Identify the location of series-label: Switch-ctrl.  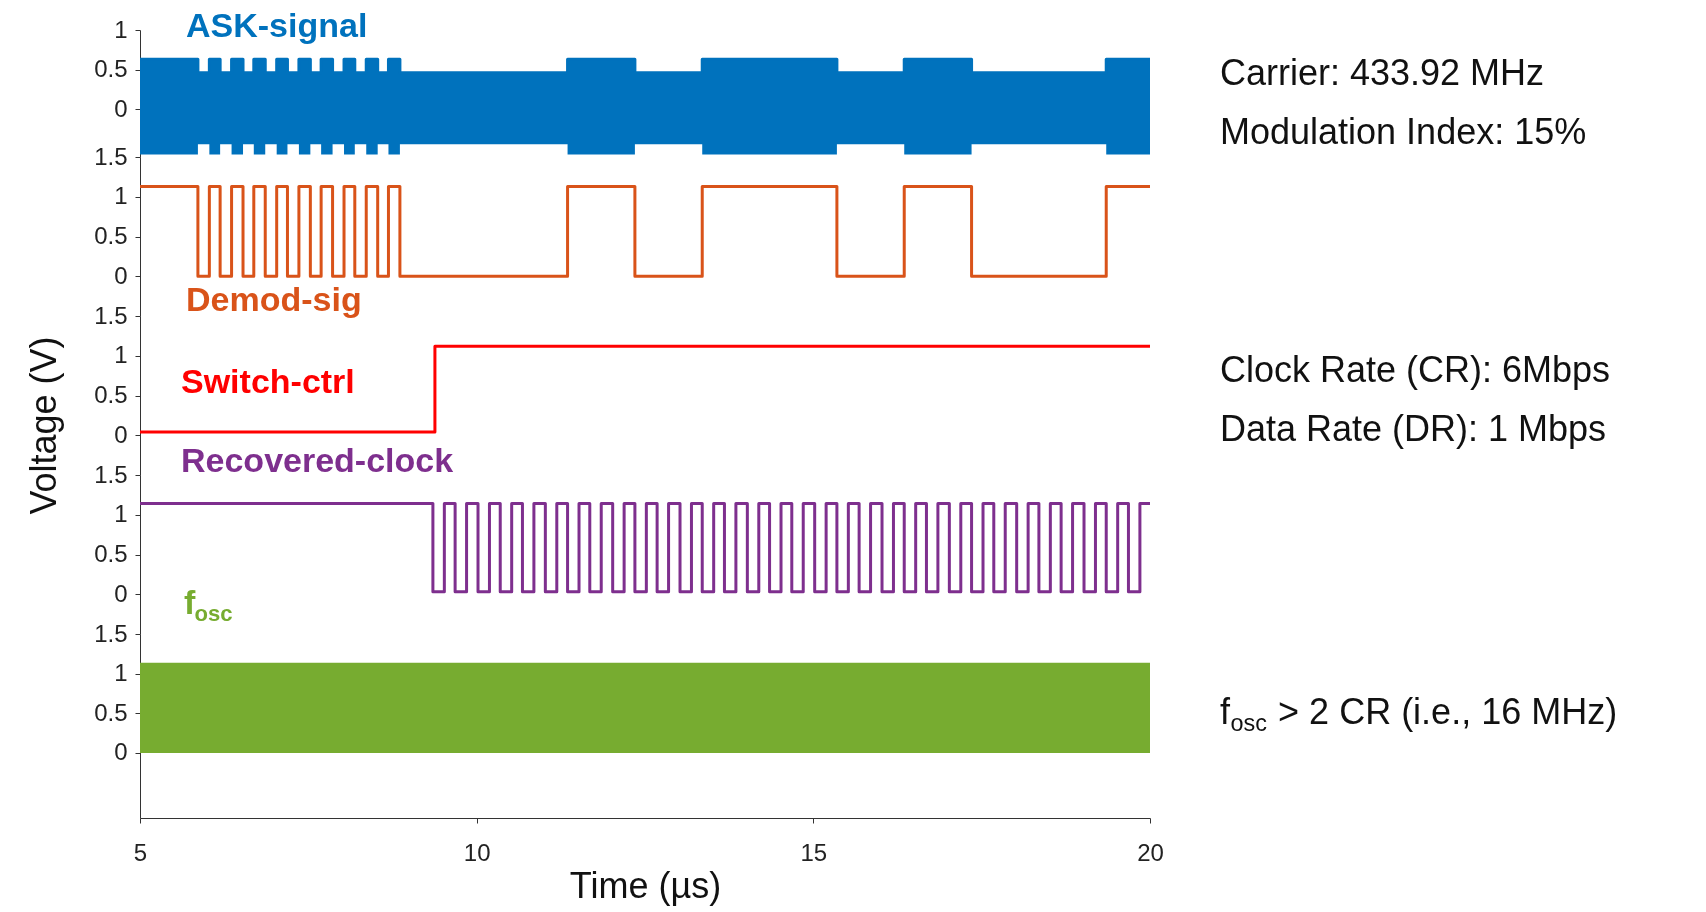
(268, 381).